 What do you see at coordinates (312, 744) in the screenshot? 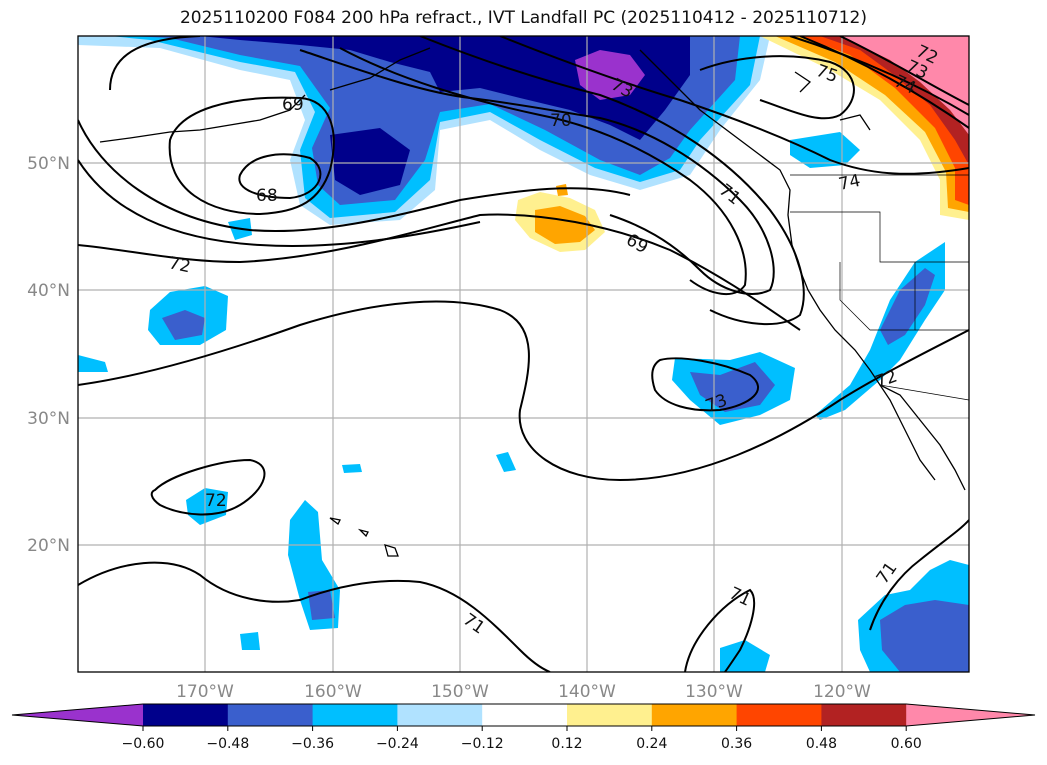
I see `colorbar-tick-label: −0.36` at bounding box center [312, 744].